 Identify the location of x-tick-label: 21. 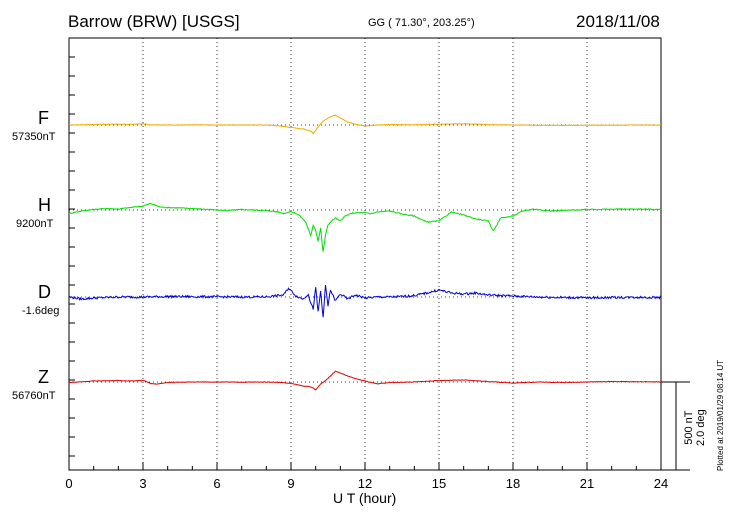
(587, 483).